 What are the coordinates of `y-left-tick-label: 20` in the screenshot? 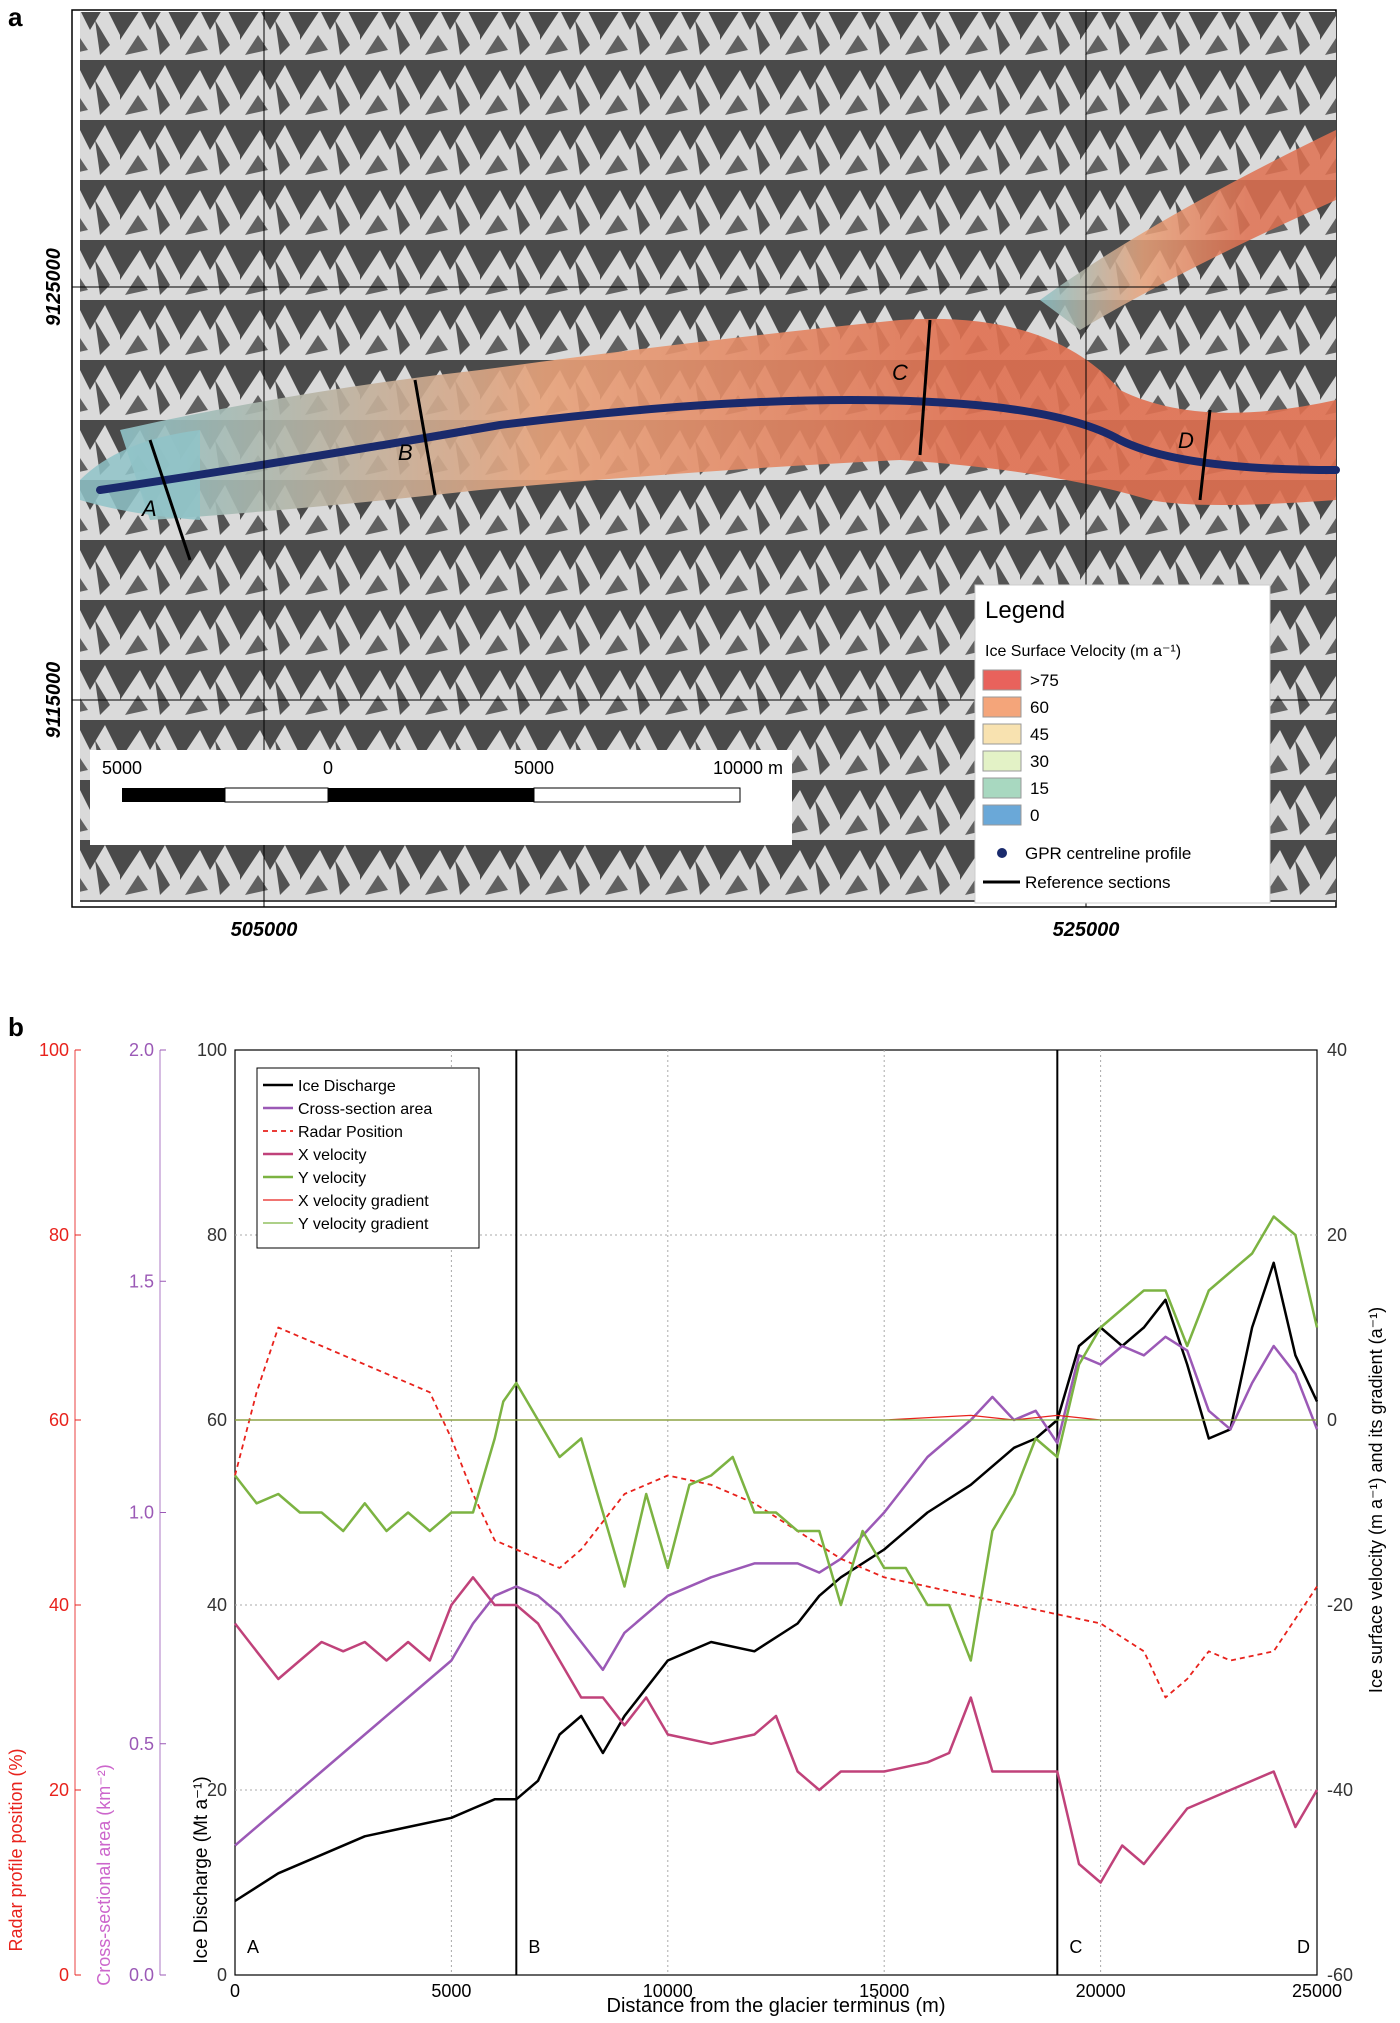 It's located at (217, 1790).